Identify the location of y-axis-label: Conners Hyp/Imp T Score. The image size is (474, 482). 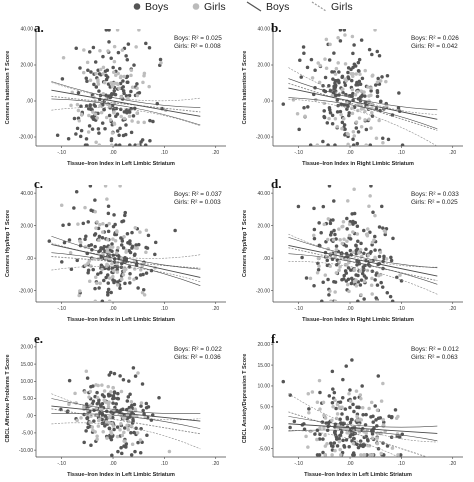
(8, 243).